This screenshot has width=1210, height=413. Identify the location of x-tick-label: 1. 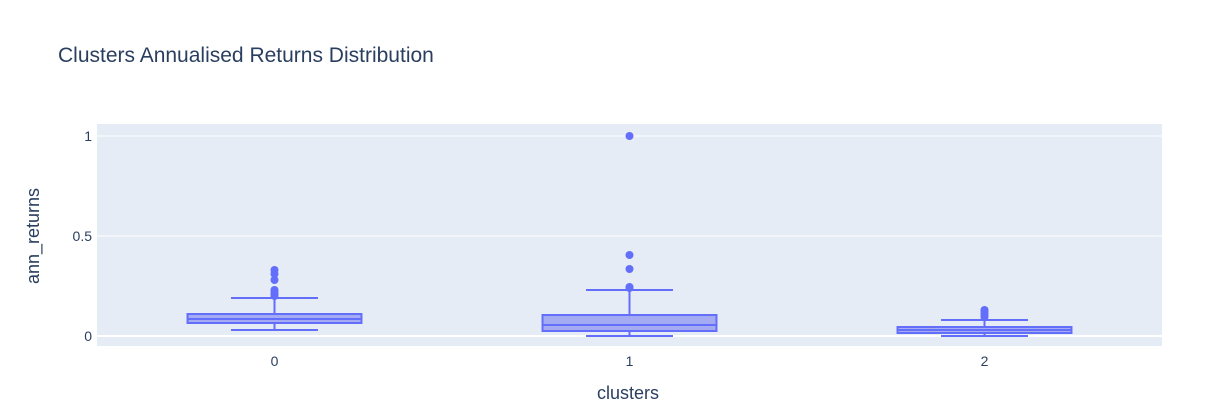
(630, 361).